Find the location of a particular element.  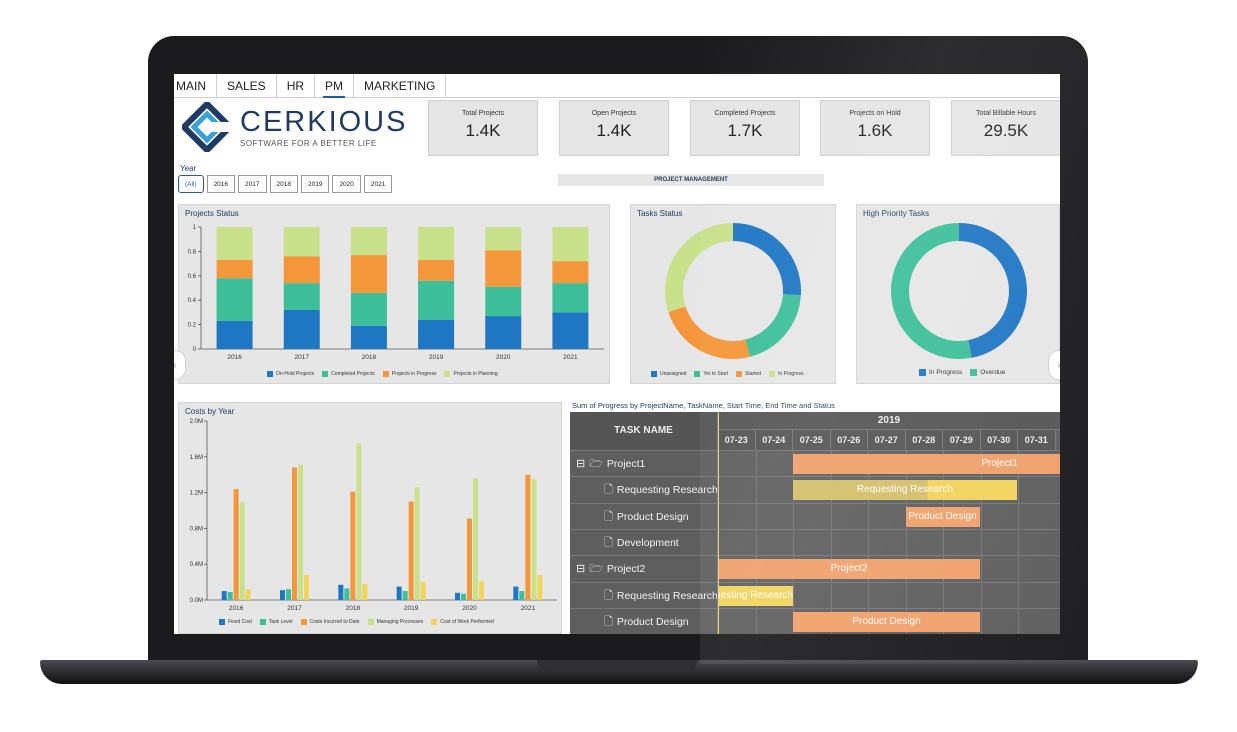

gantt-date: 07-24 is located at coordinates (774, 440).